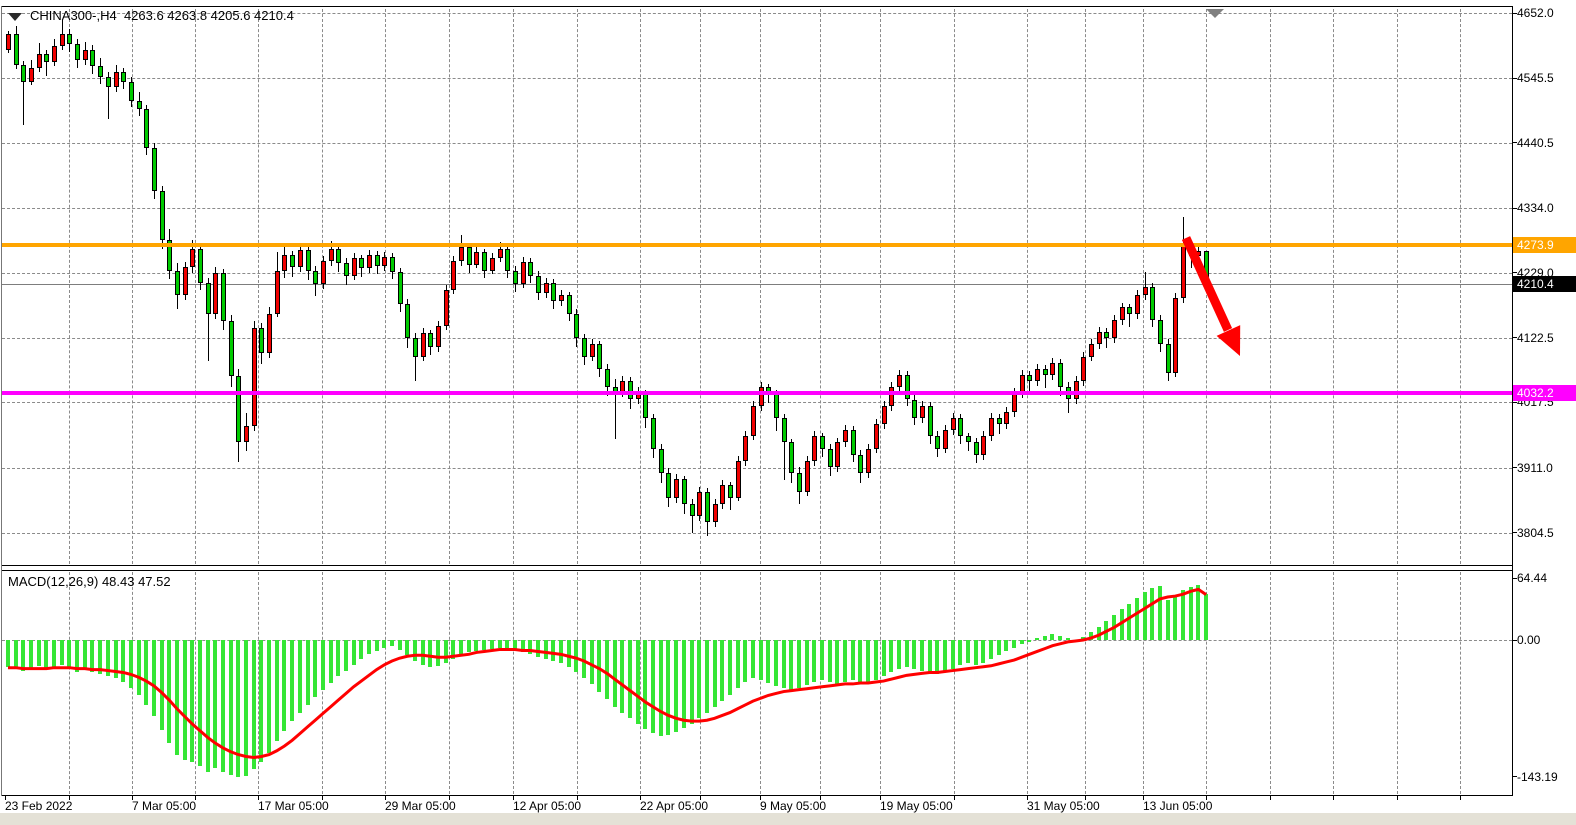 The width and height of the screenshot is (1576, 825). Describe the element at coordinates (756, 804) in the screenshot. I see `time-axis` at that location.